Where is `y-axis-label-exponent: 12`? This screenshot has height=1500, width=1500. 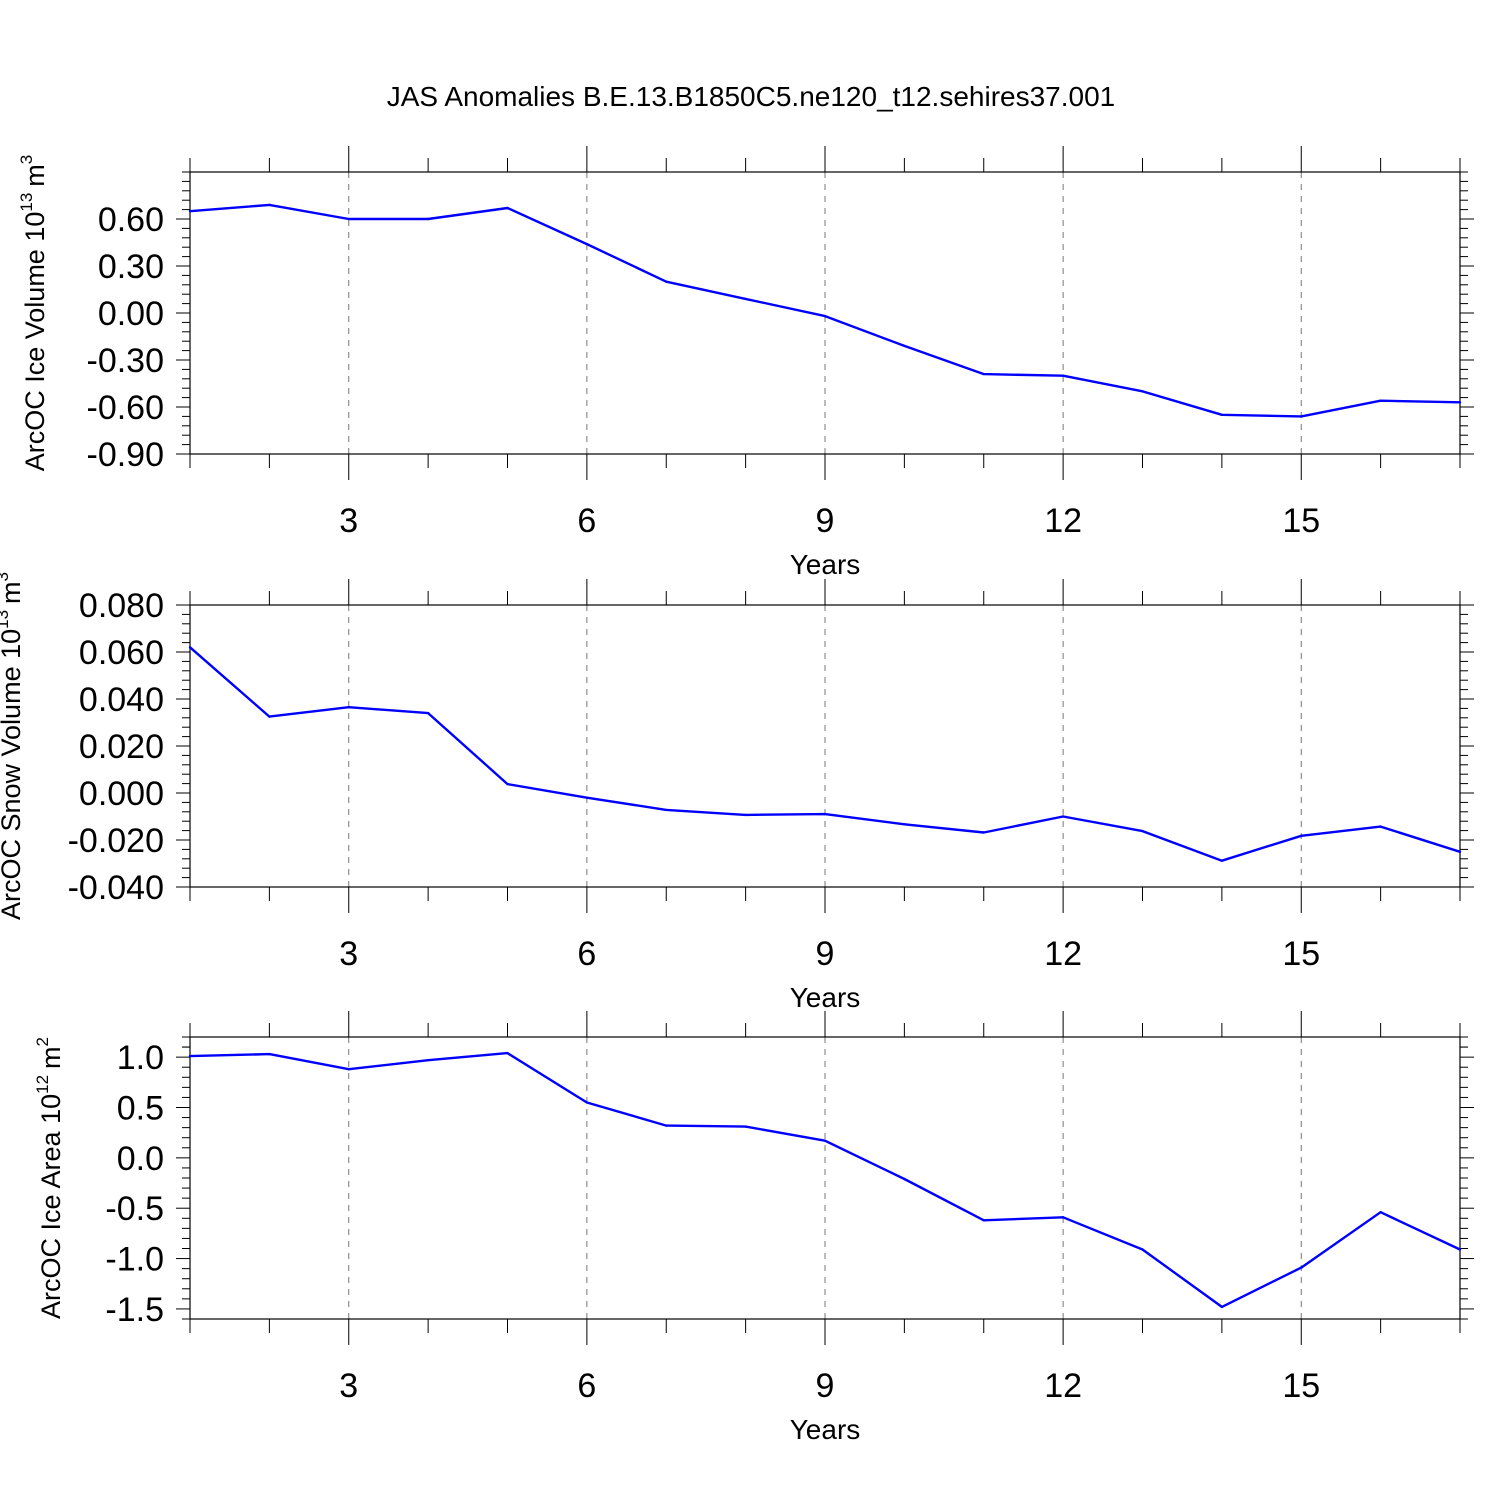 y-axis-label-exponent: 12 is located at coordinates (42, 1084).